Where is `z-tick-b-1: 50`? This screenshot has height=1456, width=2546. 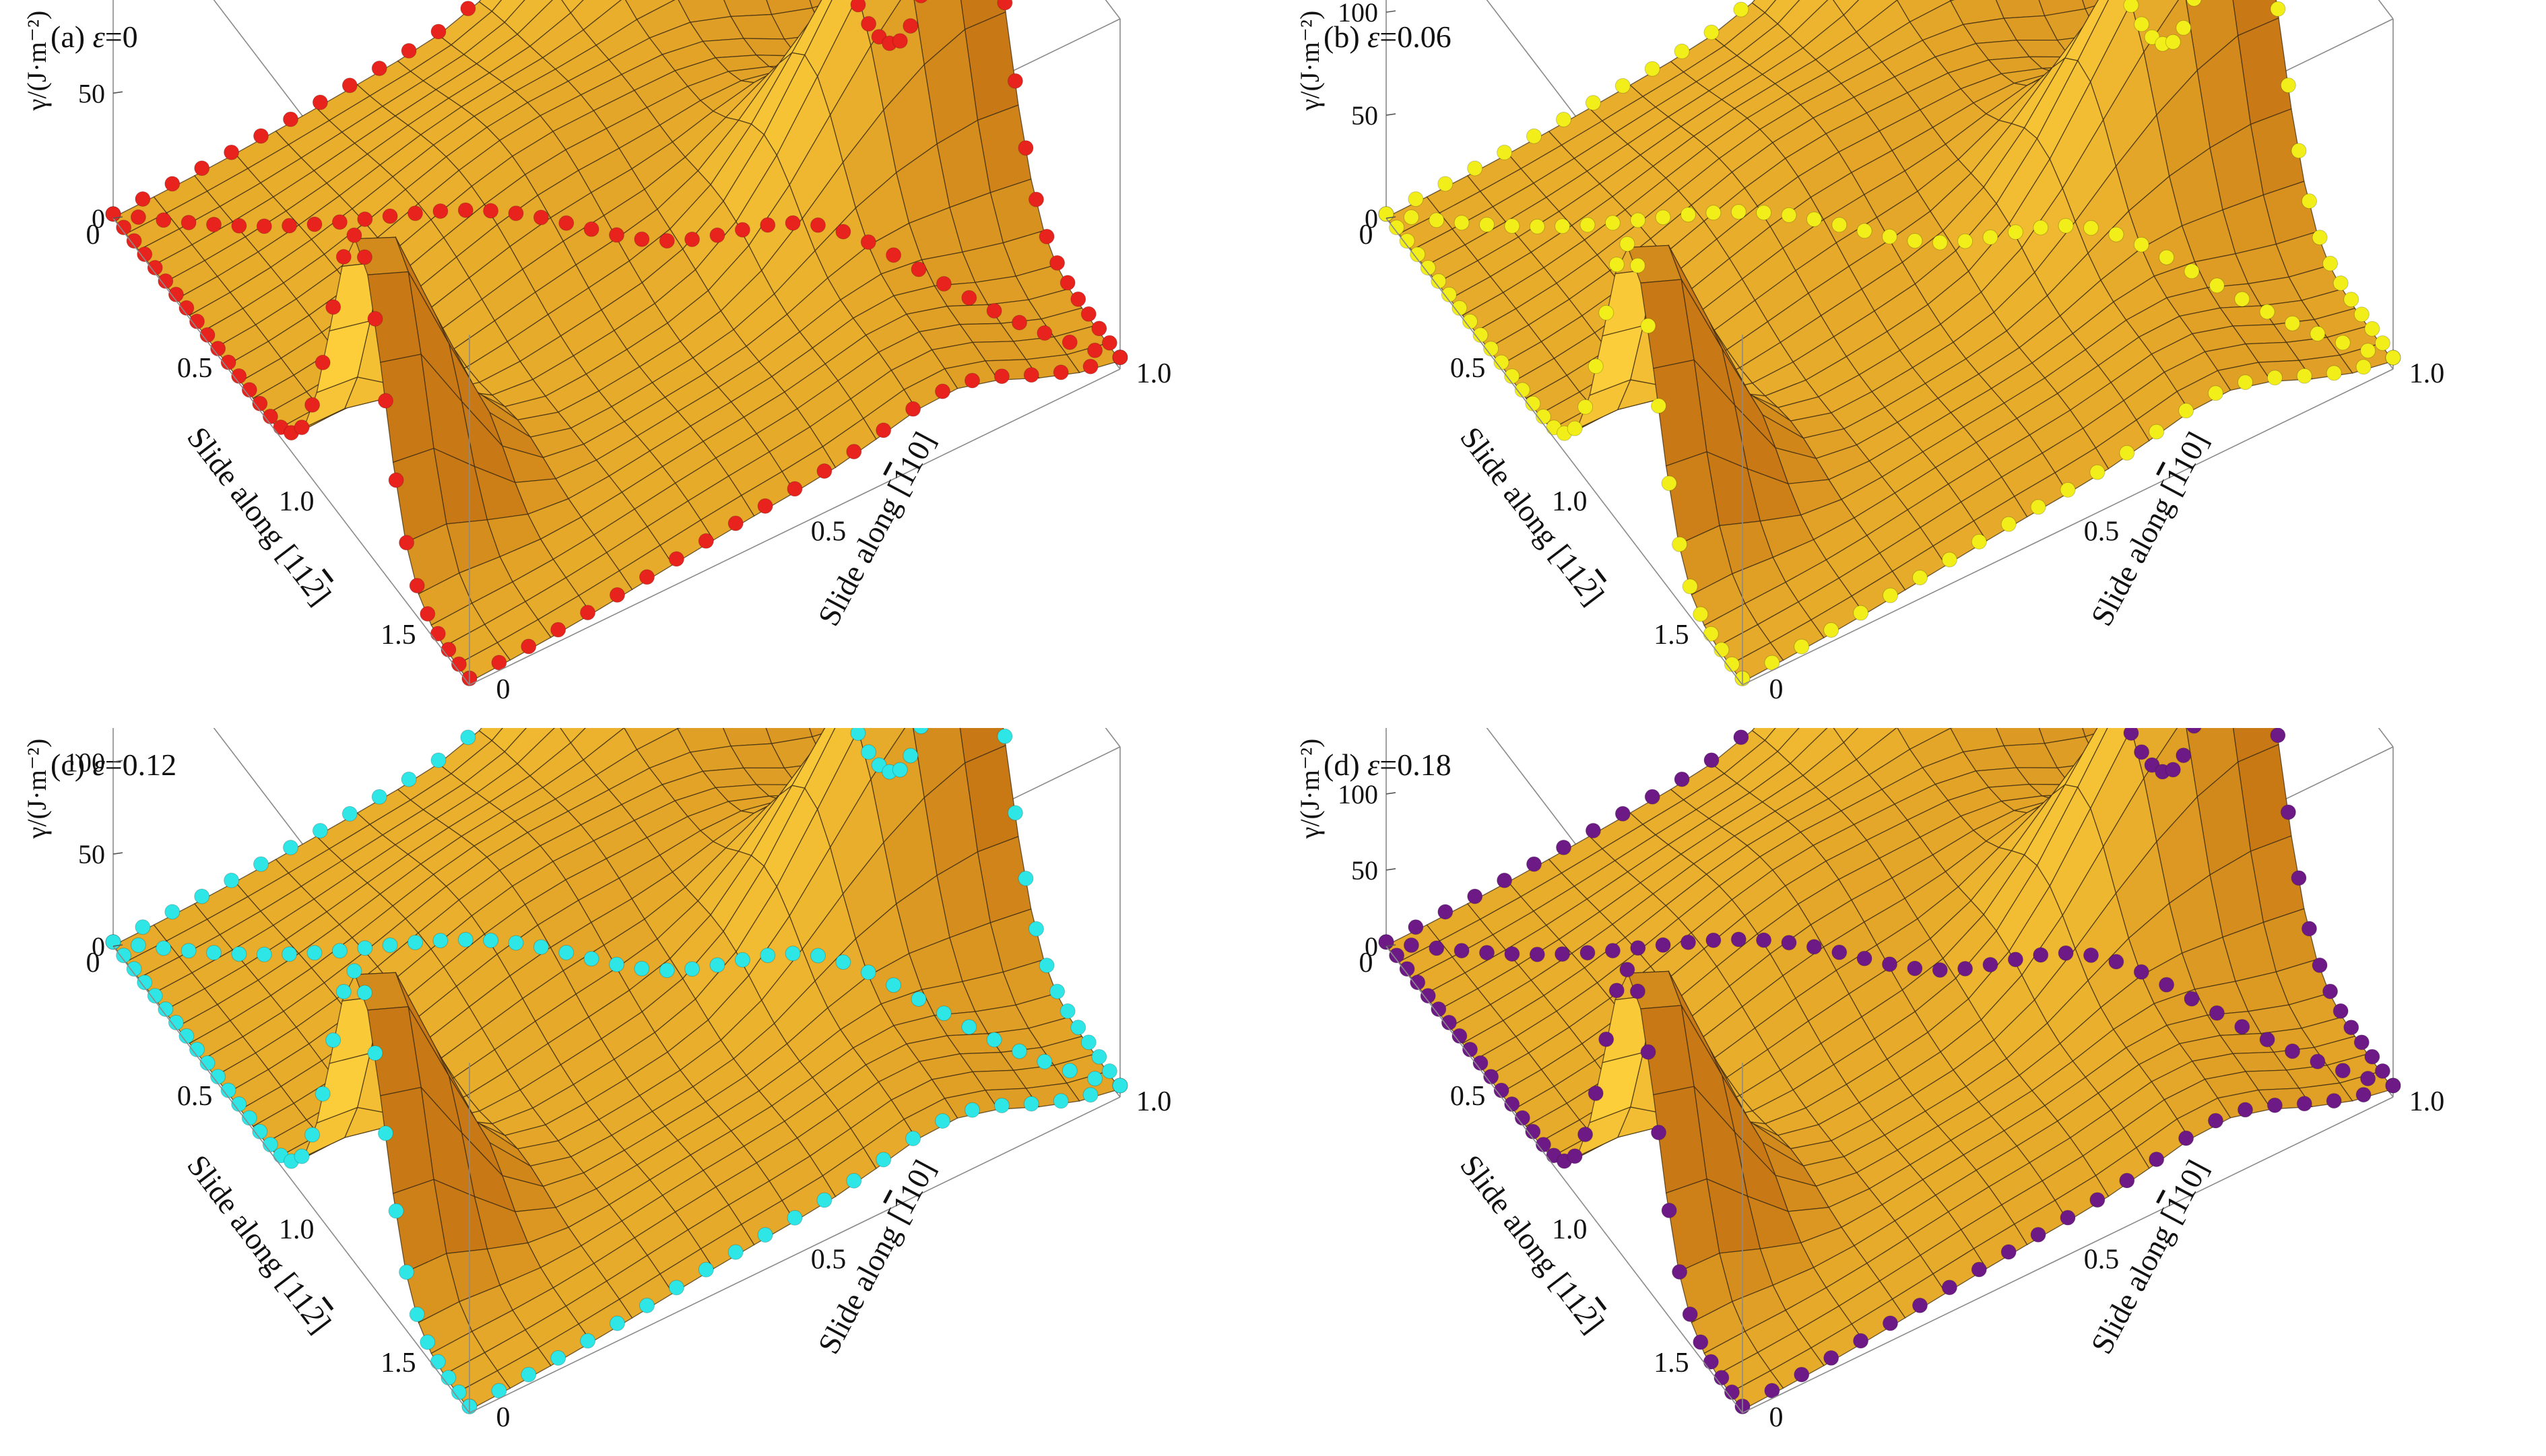
z-tick-b-1: 50 is located at coordinates (1364, 116).